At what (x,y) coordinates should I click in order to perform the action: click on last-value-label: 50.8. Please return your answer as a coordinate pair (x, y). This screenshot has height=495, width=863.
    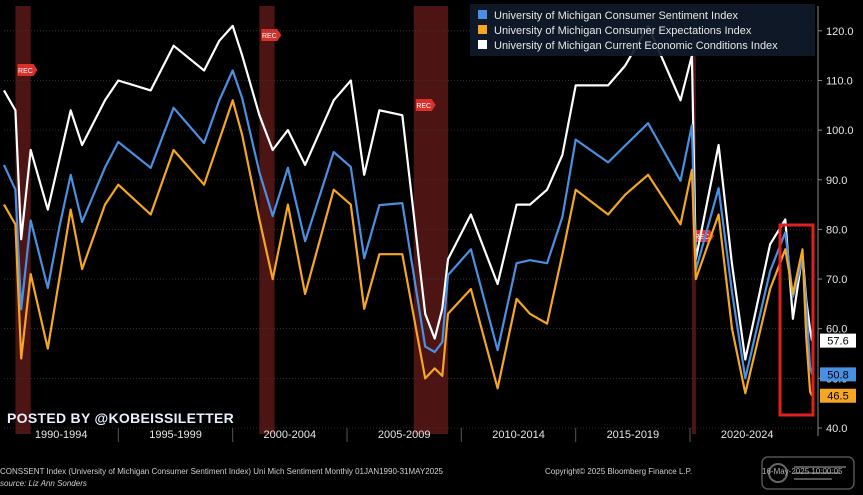
    Looking at the image, I should click on (837, 375).